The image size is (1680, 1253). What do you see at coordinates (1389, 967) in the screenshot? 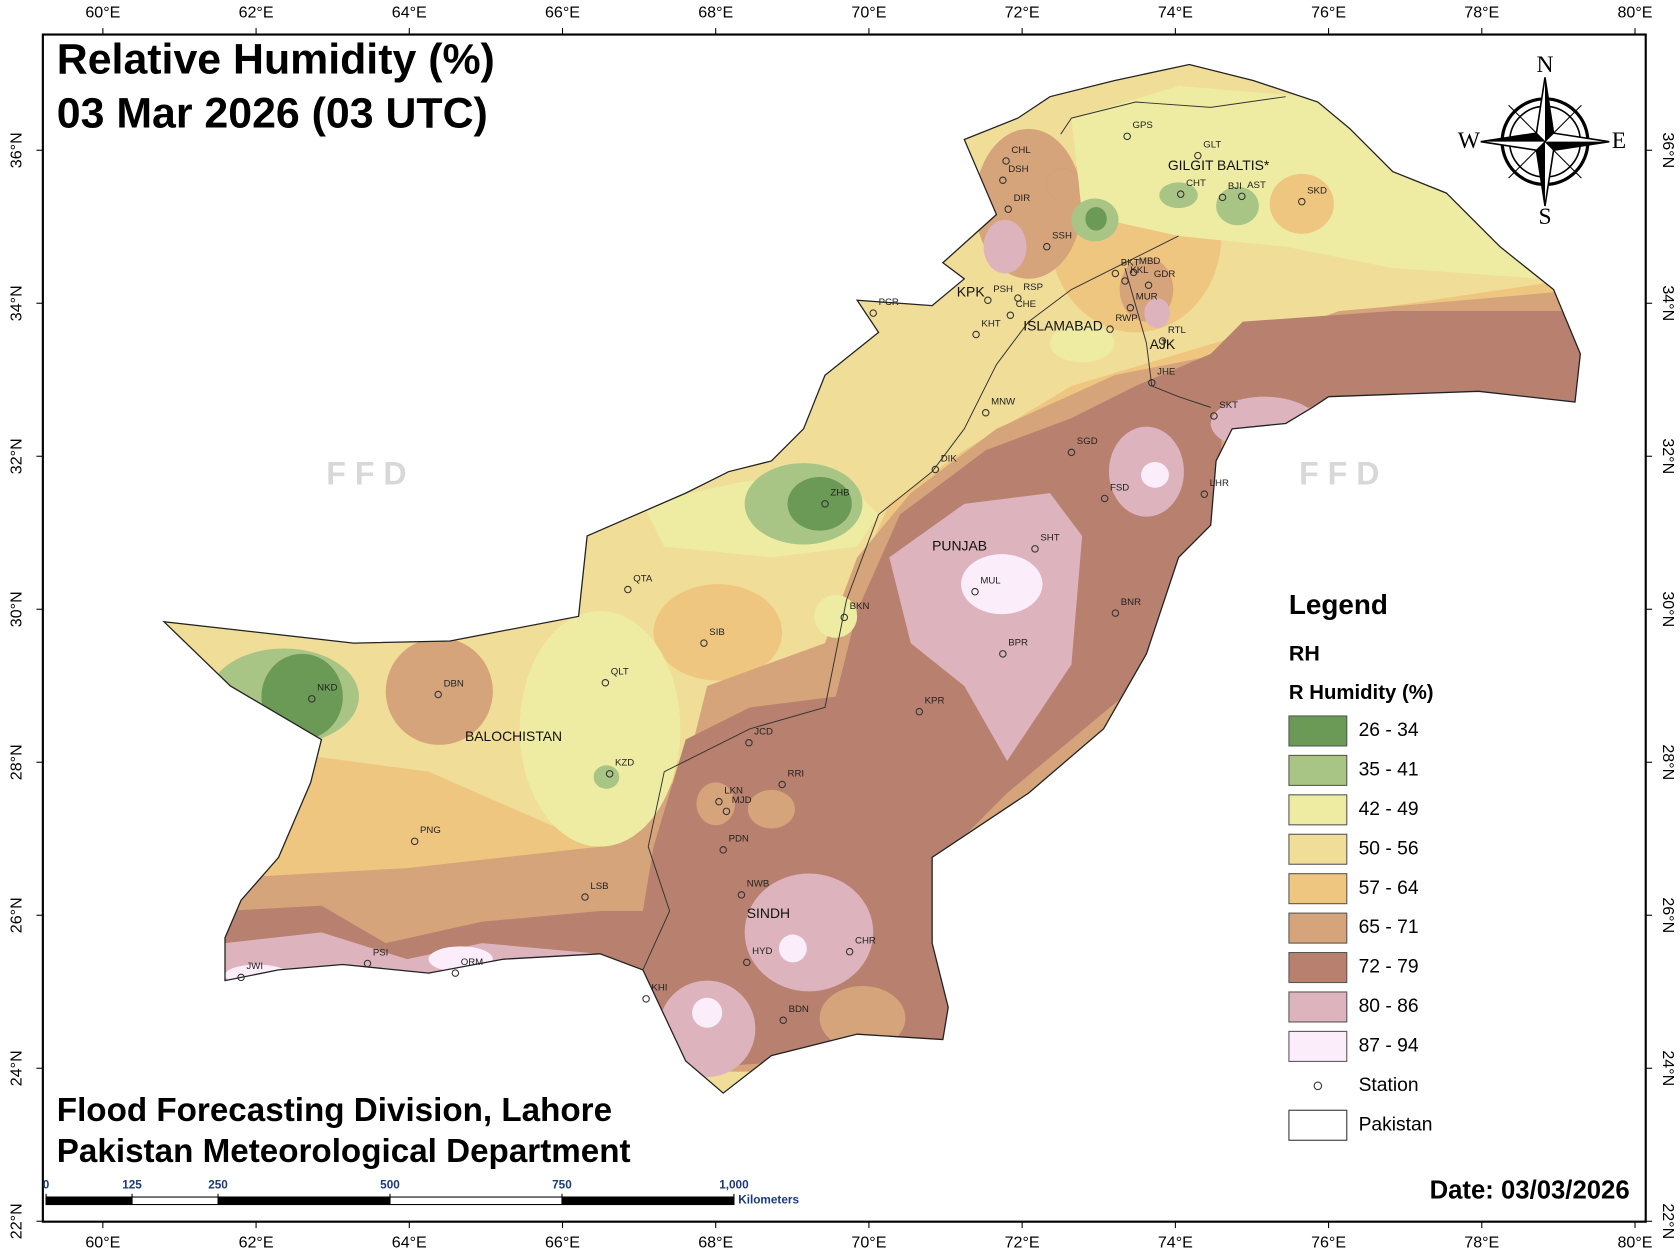
I see `legend-label: 72 - 79` at bounding box center [1389, 967].